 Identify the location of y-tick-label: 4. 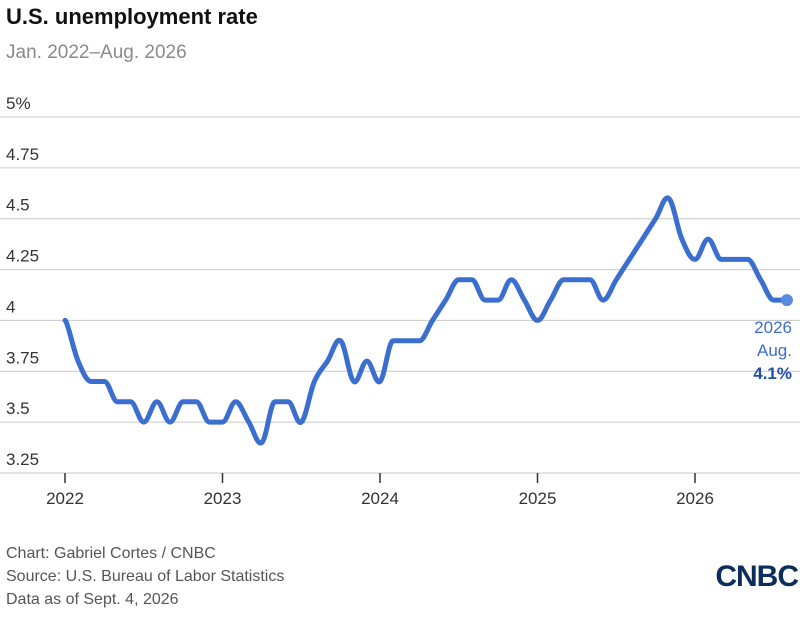
(10, 306).